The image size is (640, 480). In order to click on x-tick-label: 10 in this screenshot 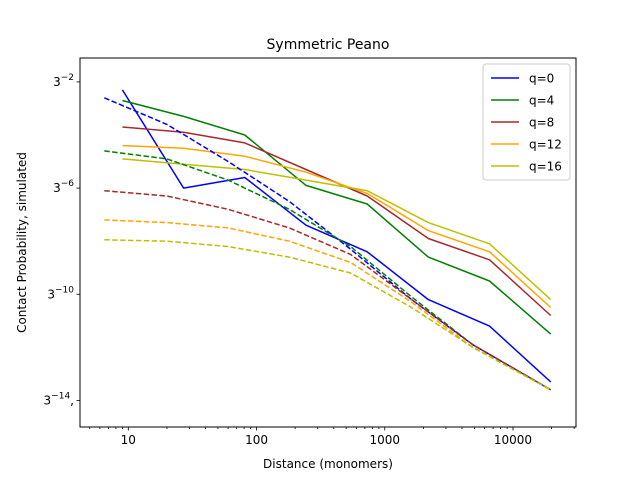, I will do `click(128, 440)`.